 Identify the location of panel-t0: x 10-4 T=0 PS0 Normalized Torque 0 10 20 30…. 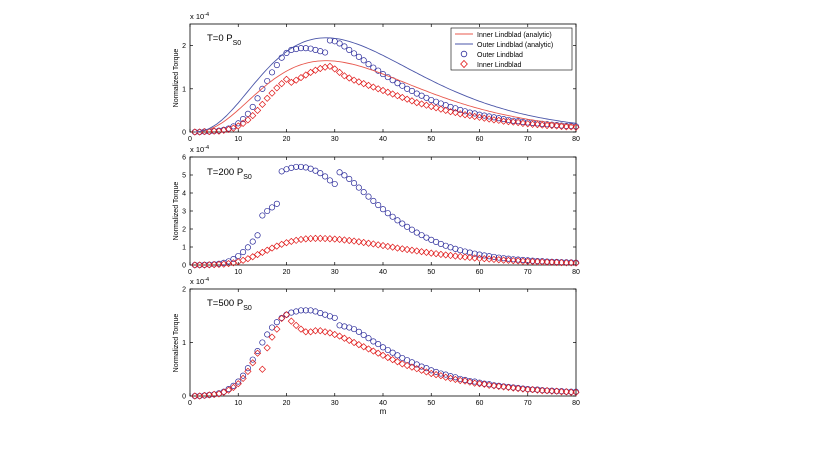
(376, 77).